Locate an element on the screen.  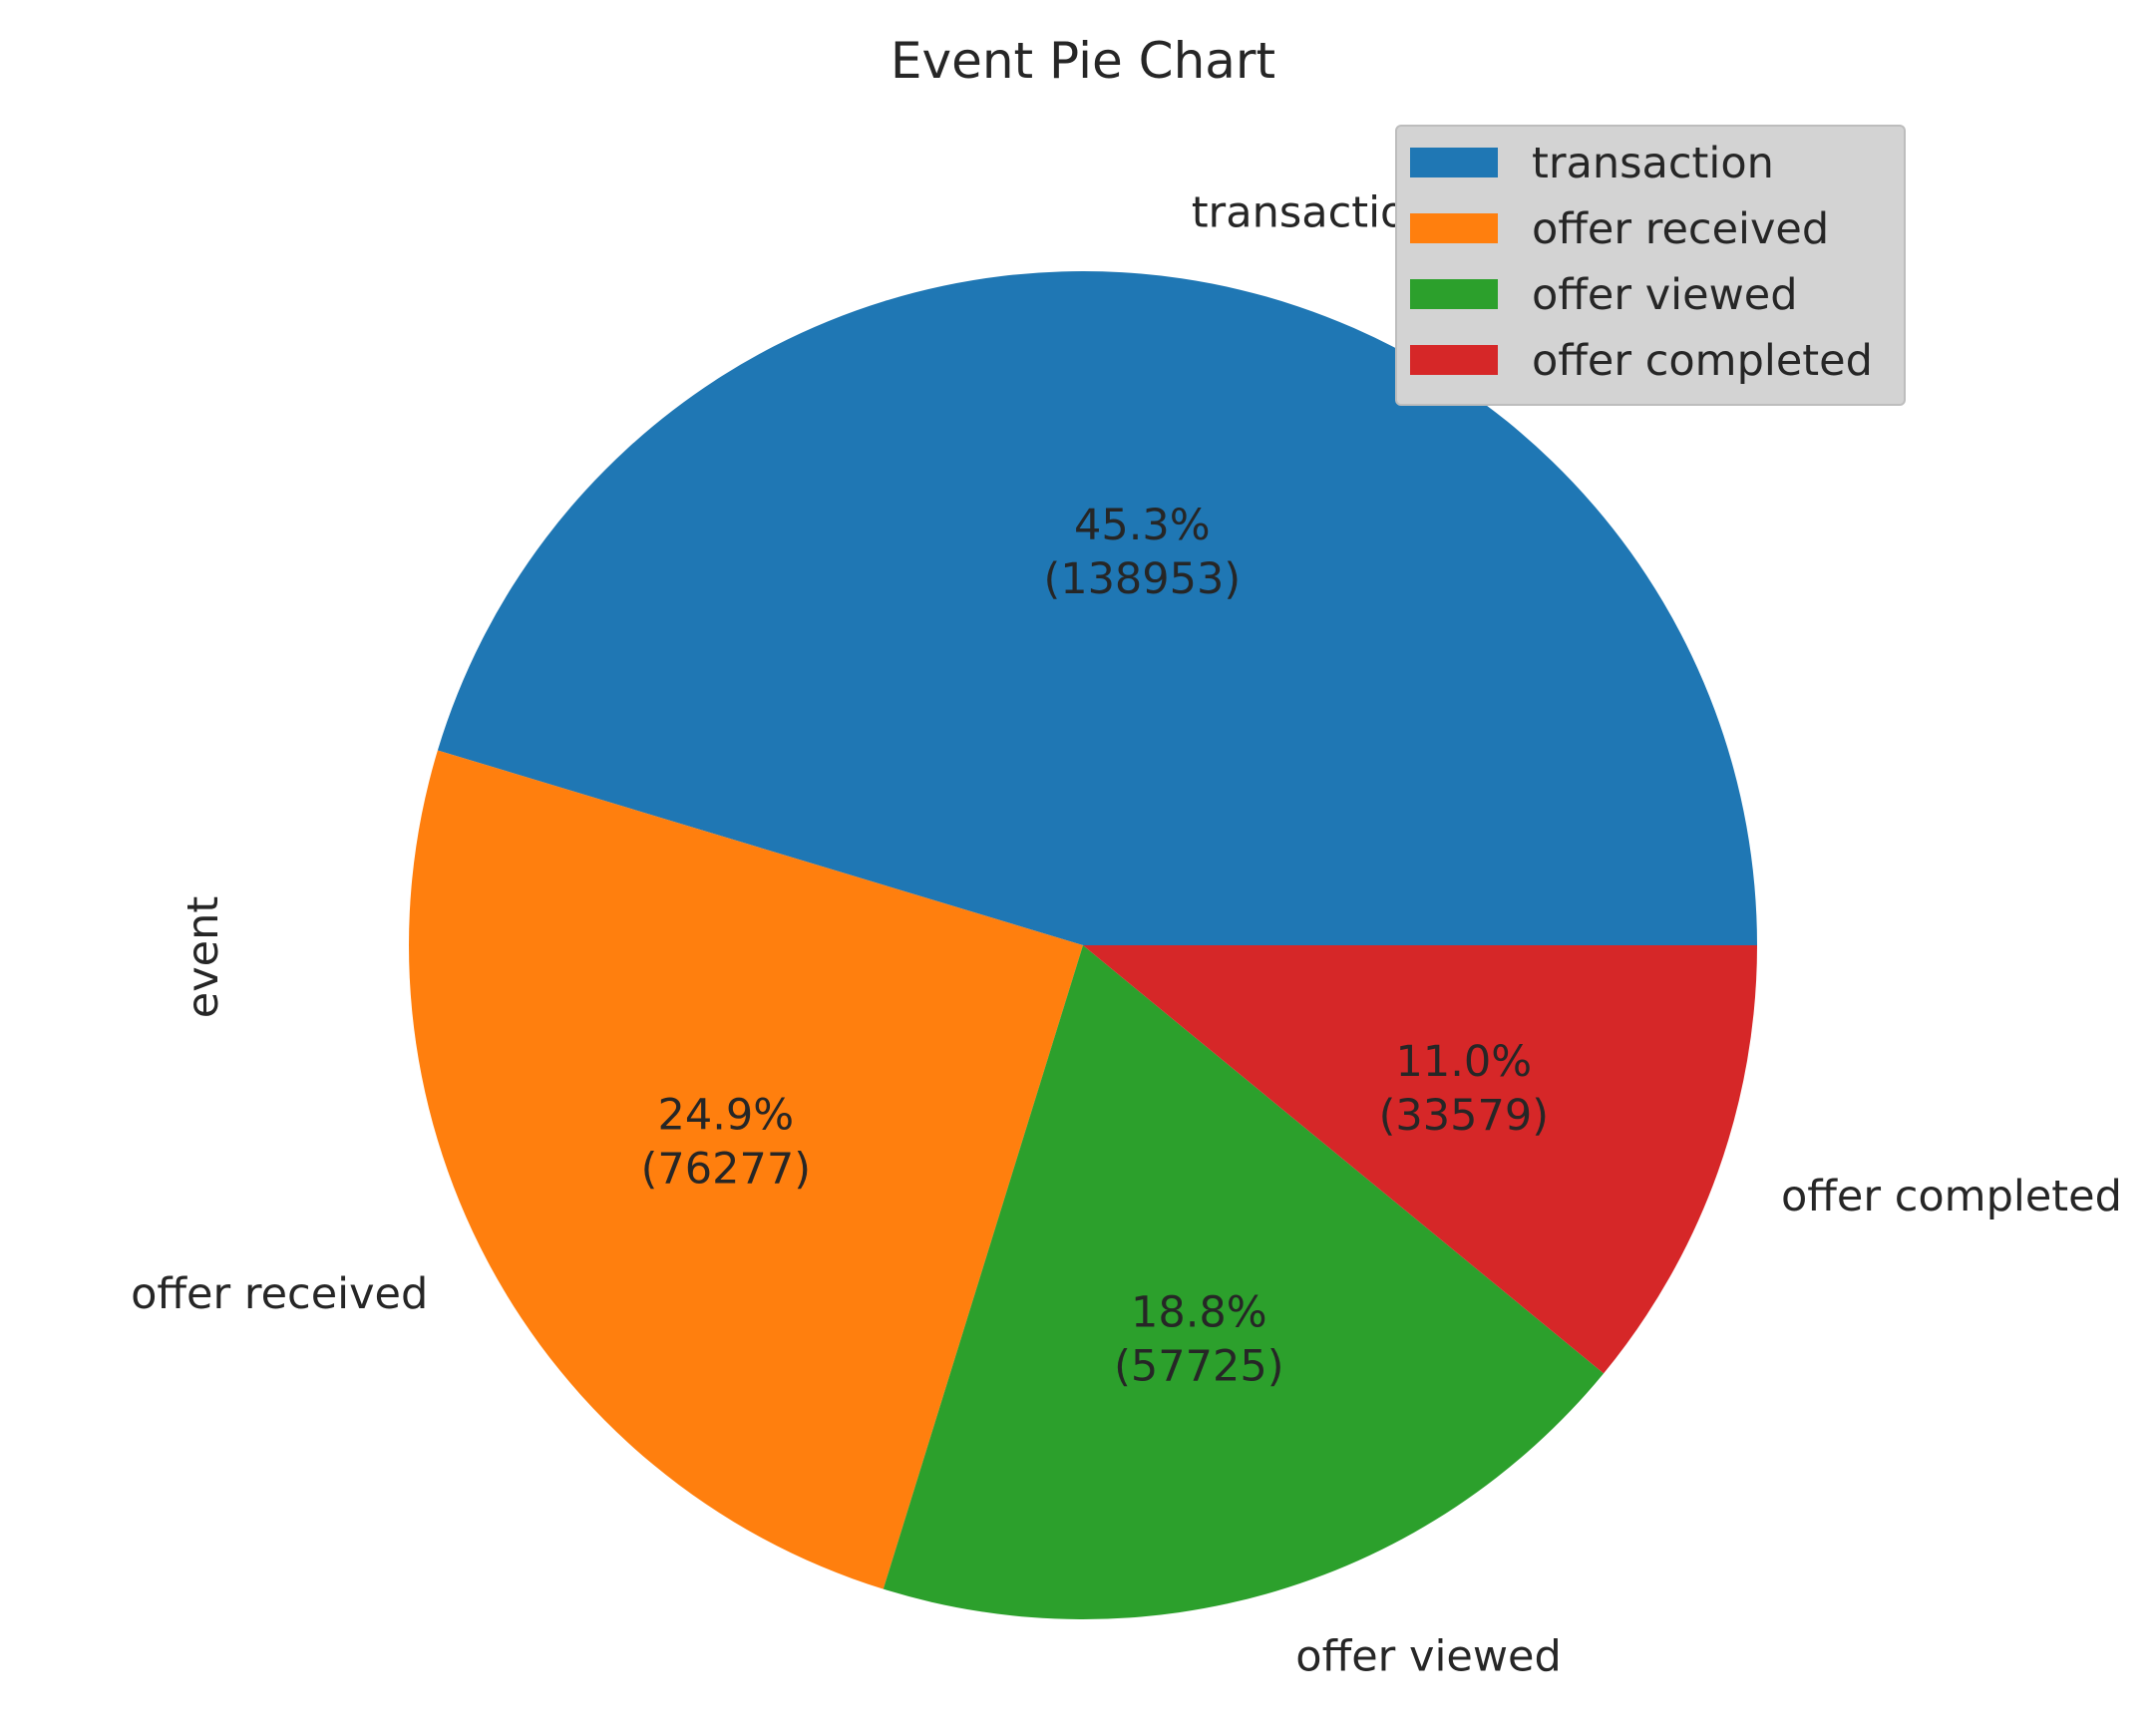
percent-label-transaction: 45.3% is located at coordinates (1143, 525).